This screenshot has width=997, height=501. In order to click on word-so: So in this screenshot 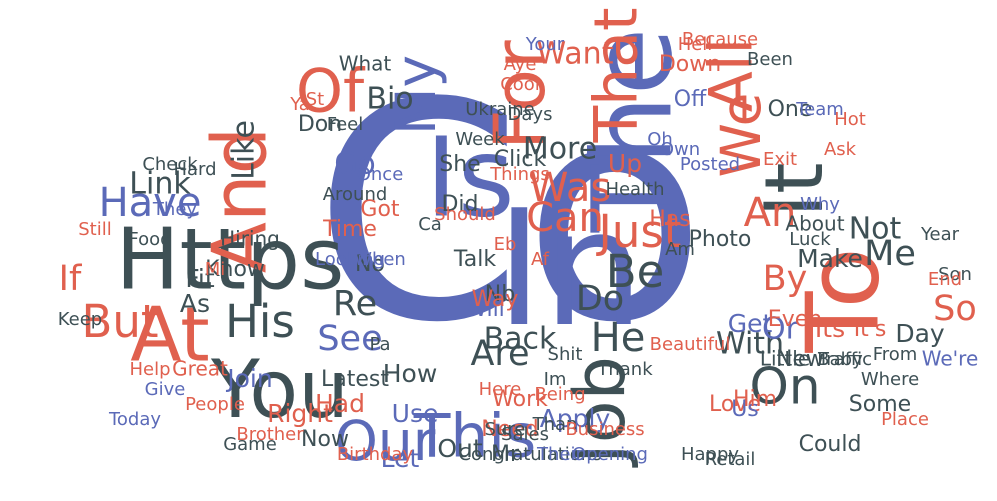, I will do `click(955, 309)`.